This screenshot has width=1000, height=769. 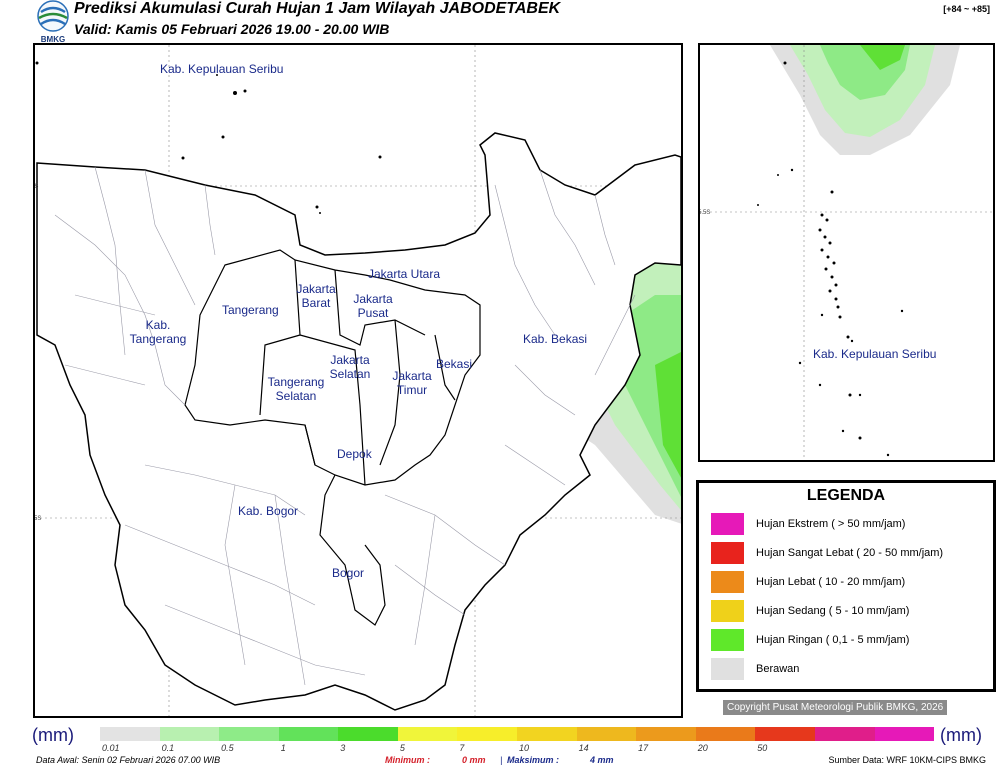 What do you see at coordinates (583, 748) in the screenshot?
I see `colorbar-tick-8: 14` at bounding box center [583, 748].